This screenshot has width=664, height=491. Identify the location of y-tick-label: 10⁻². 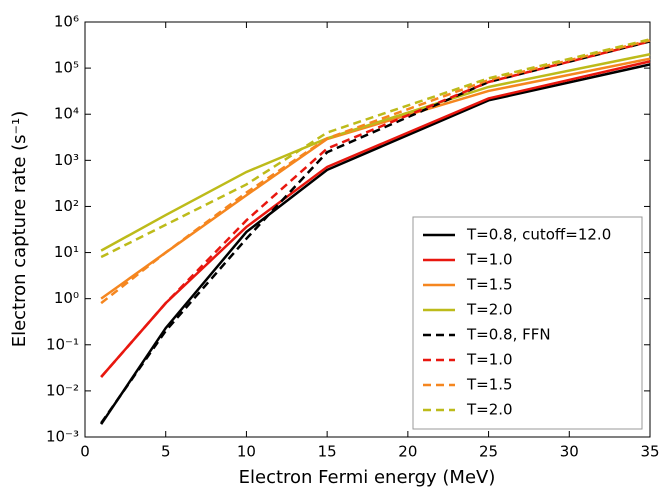
(62, 390).